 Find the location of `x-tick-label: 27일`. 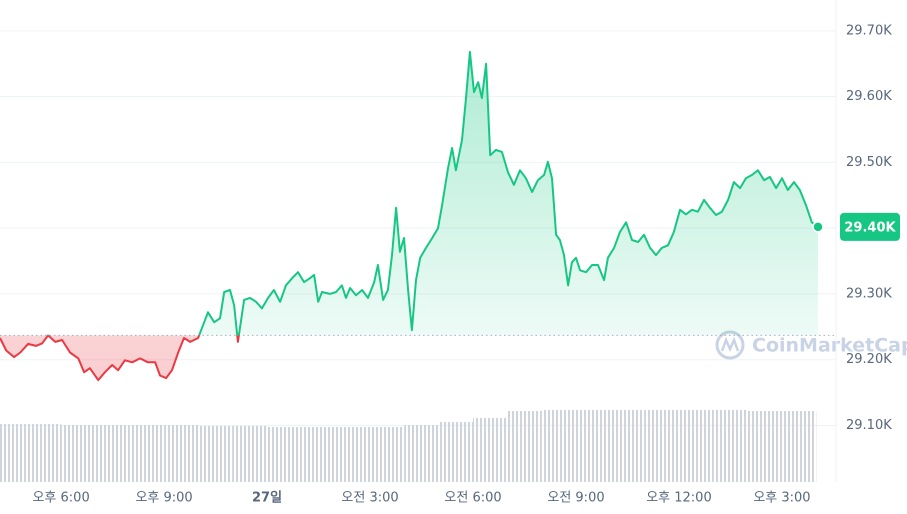

x-tick-label: 27일 is located at coordinates (267, 498).